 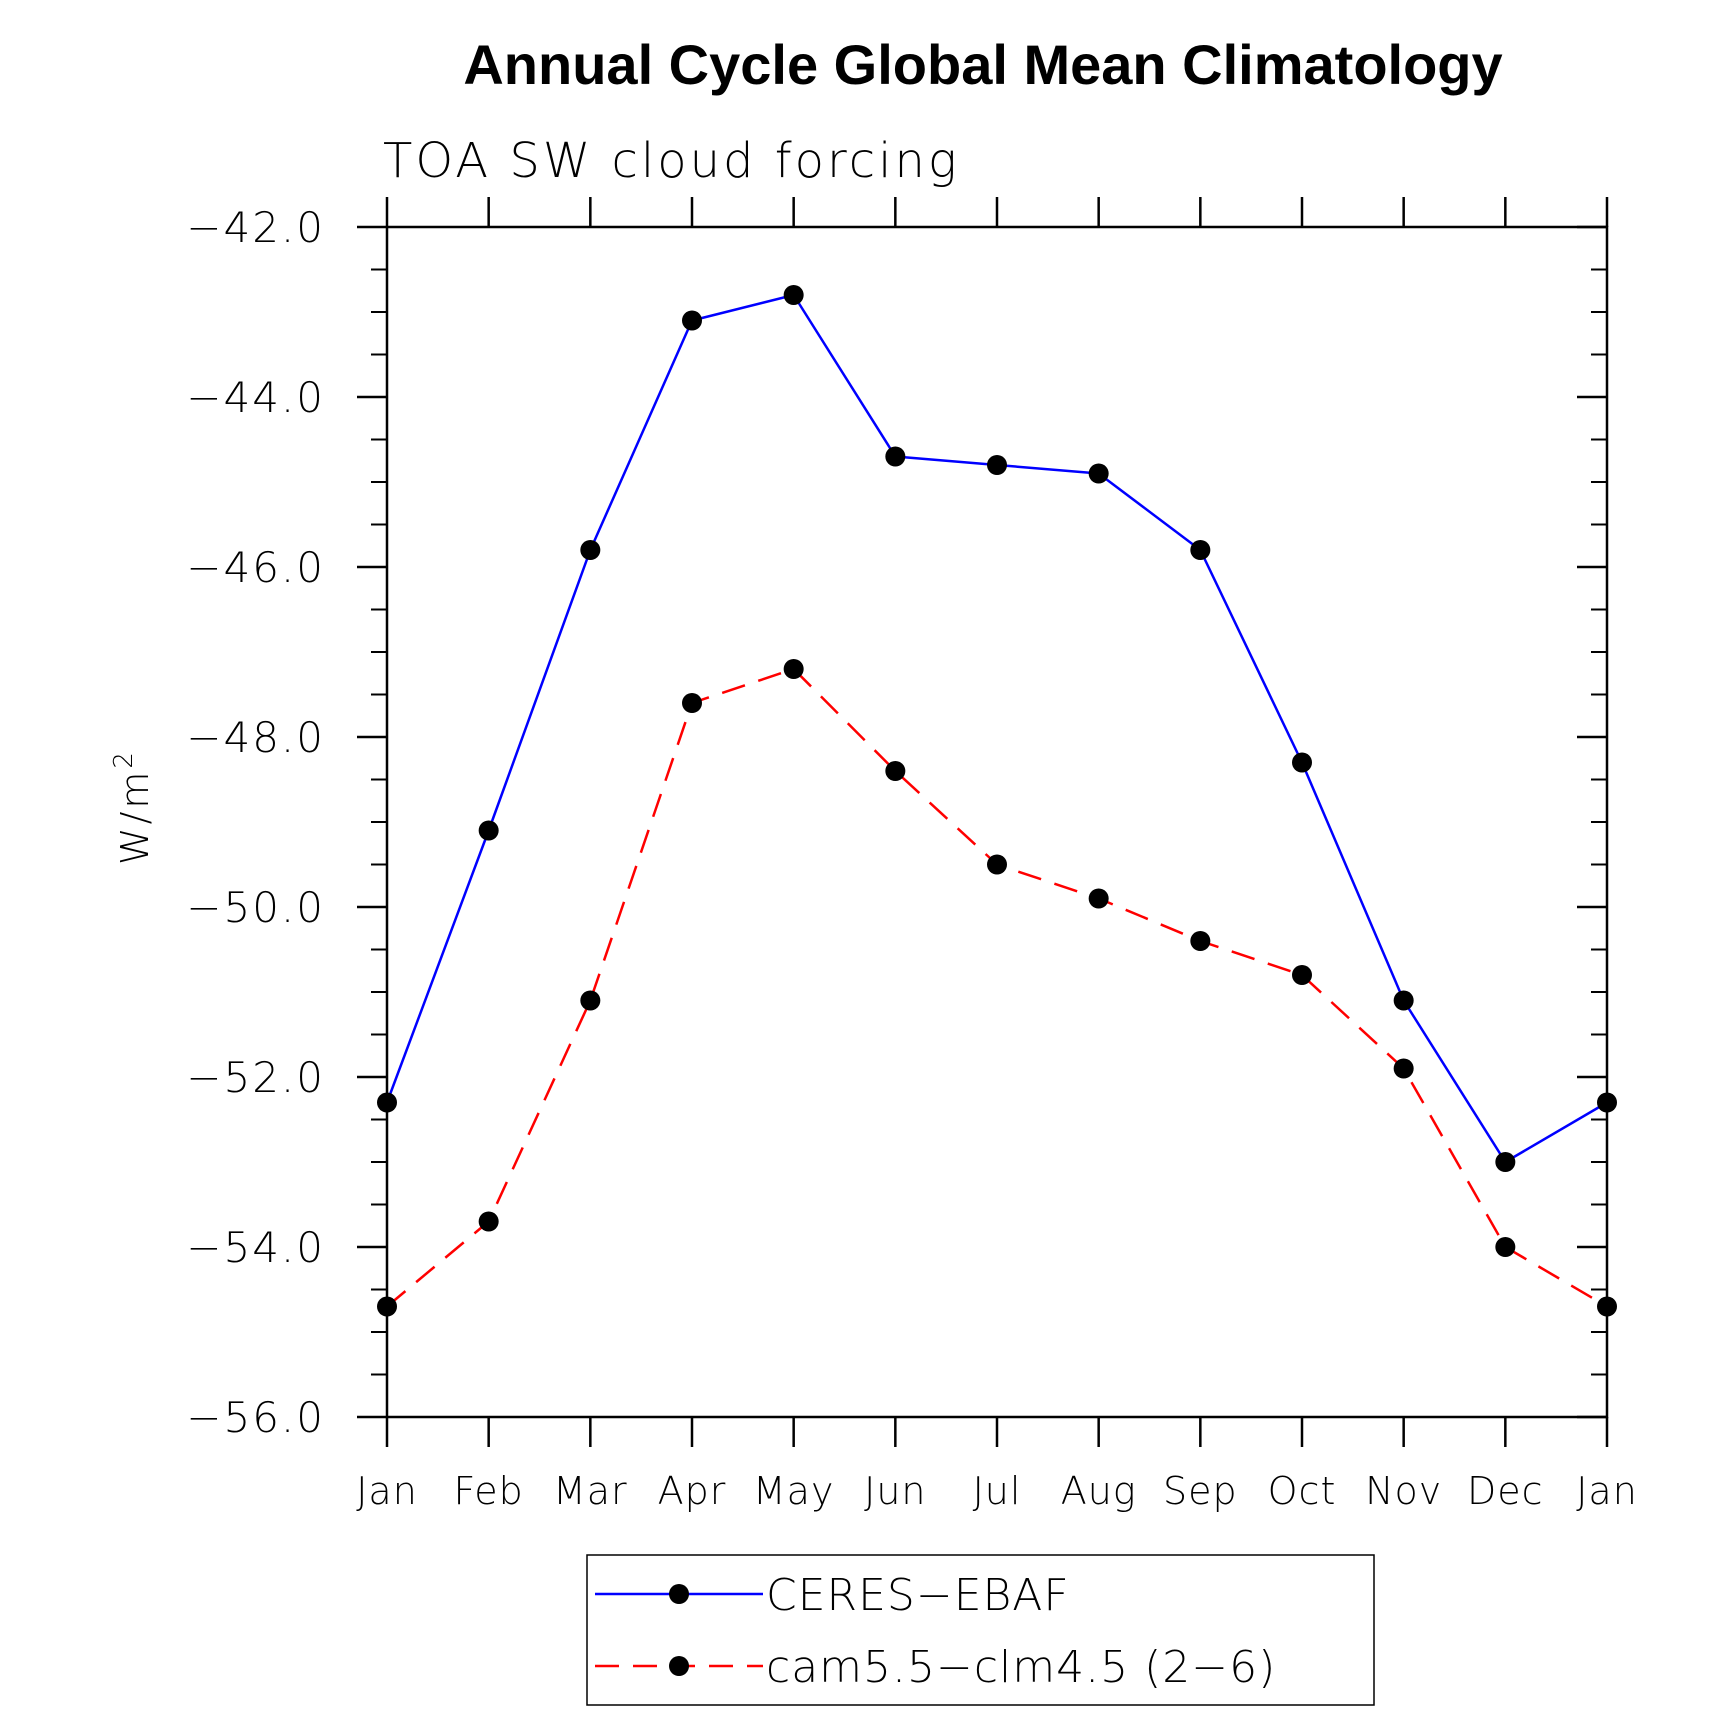 I want to click on legend: CERES−EBAF cam5.5−clm4.5 (2−6), so click(x=980, y=1630).